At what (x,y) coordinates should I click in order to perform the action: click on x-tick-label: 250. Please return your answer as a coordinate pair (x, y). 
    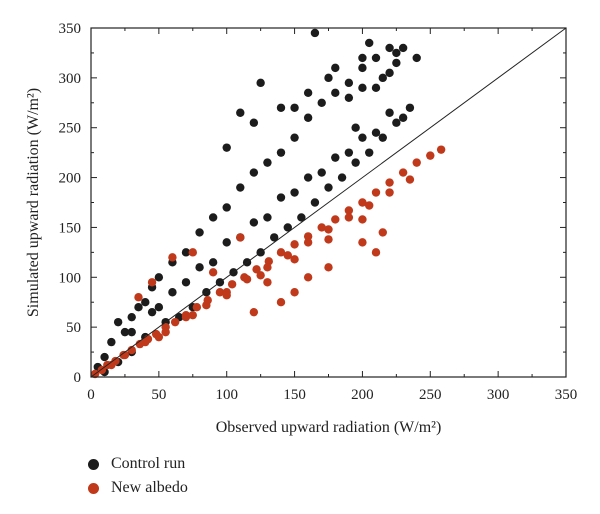
    Looking at the image, I should click on (430, 395).